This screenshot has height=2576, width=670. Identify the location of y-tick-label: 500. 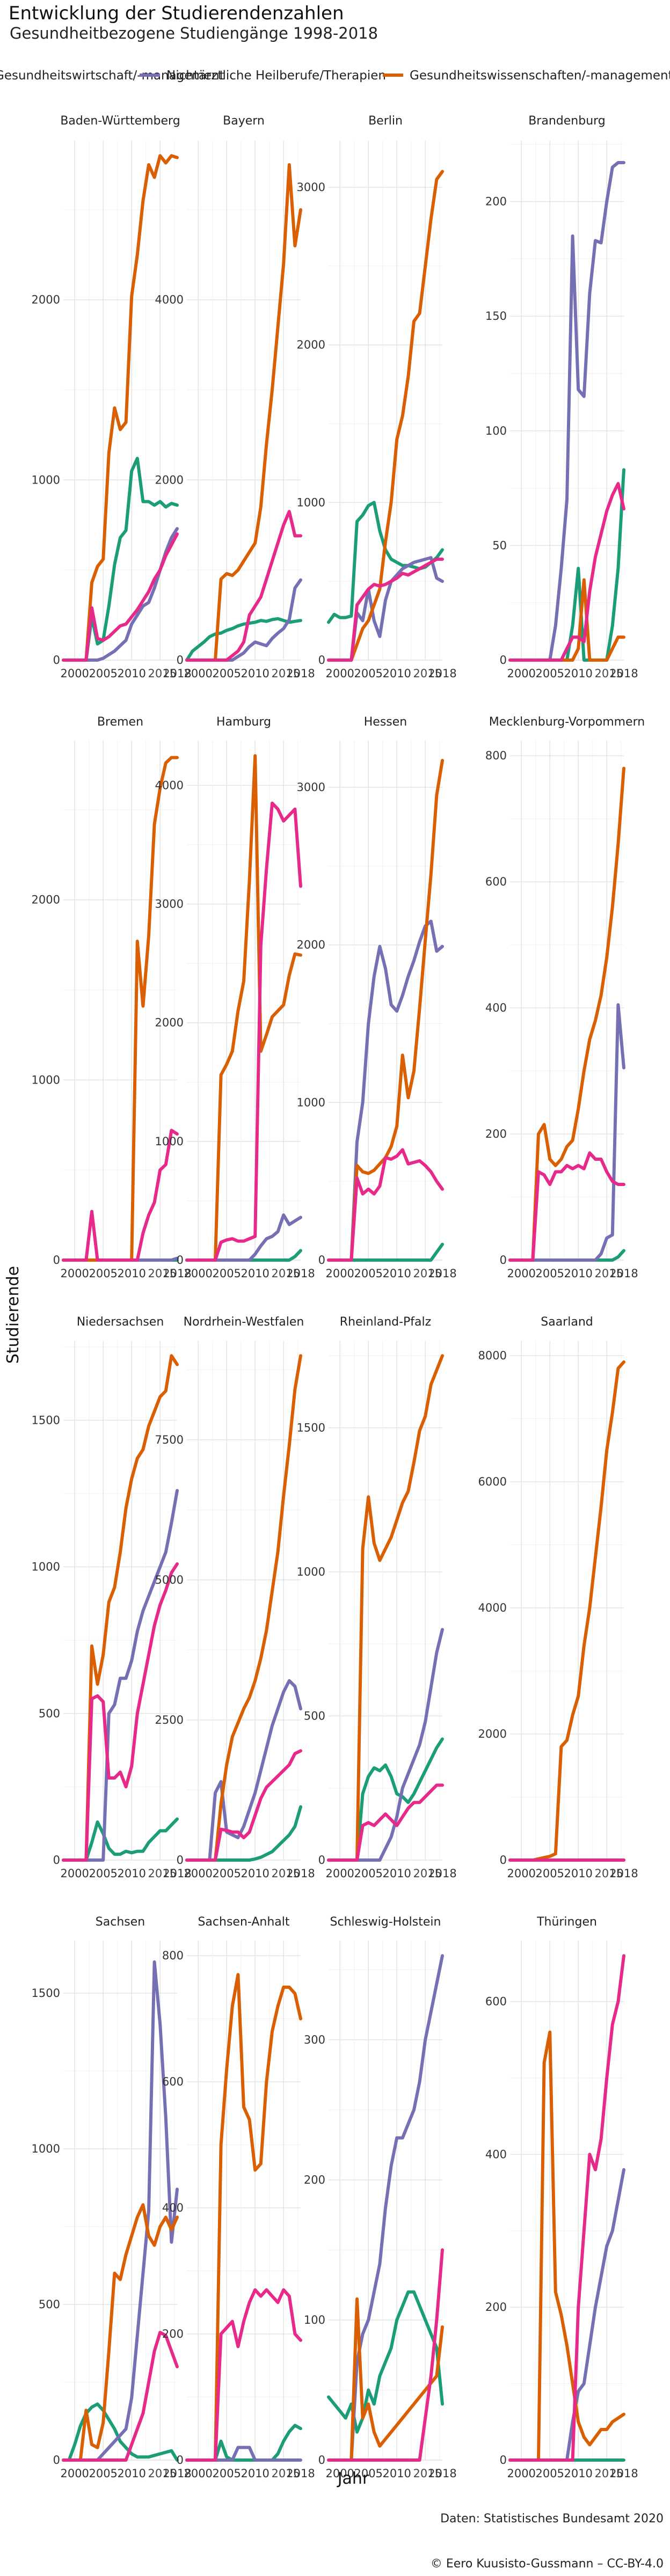
(49, 1713).